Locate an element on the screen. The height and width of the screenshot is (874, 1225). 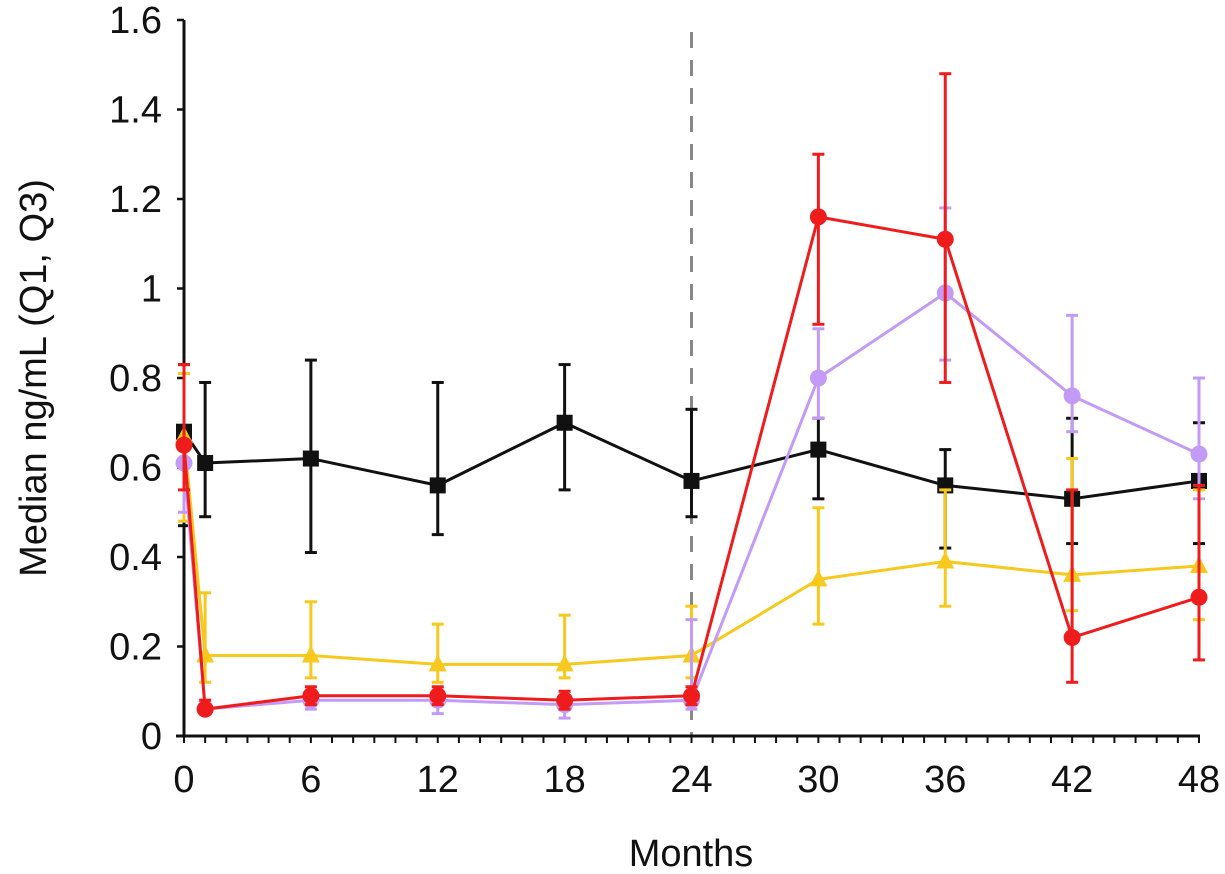
x-tick-label: 12 is located at coordinates (438, 780).